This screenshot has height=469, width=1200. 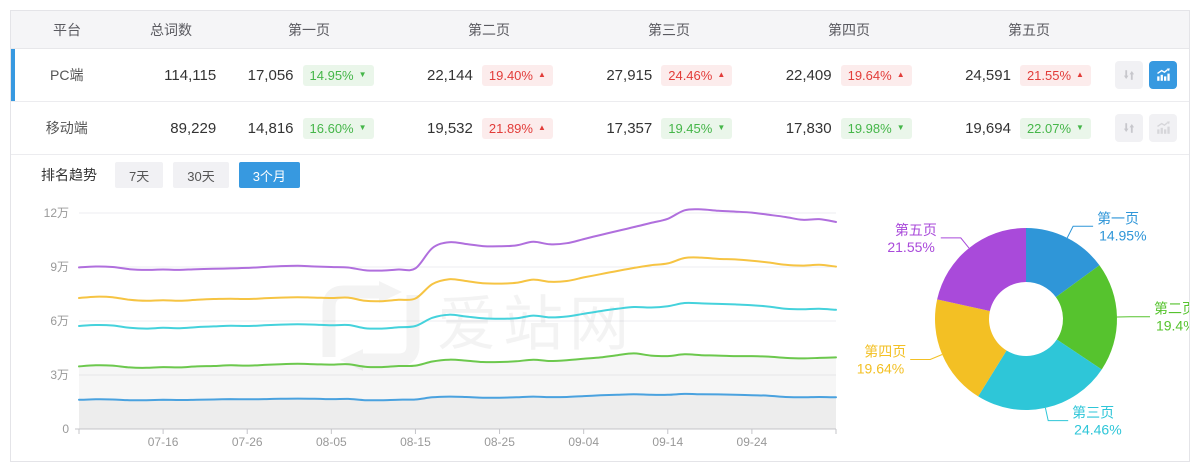 I want to click on change-pct: 24.46%, so click(x=690, y=75).